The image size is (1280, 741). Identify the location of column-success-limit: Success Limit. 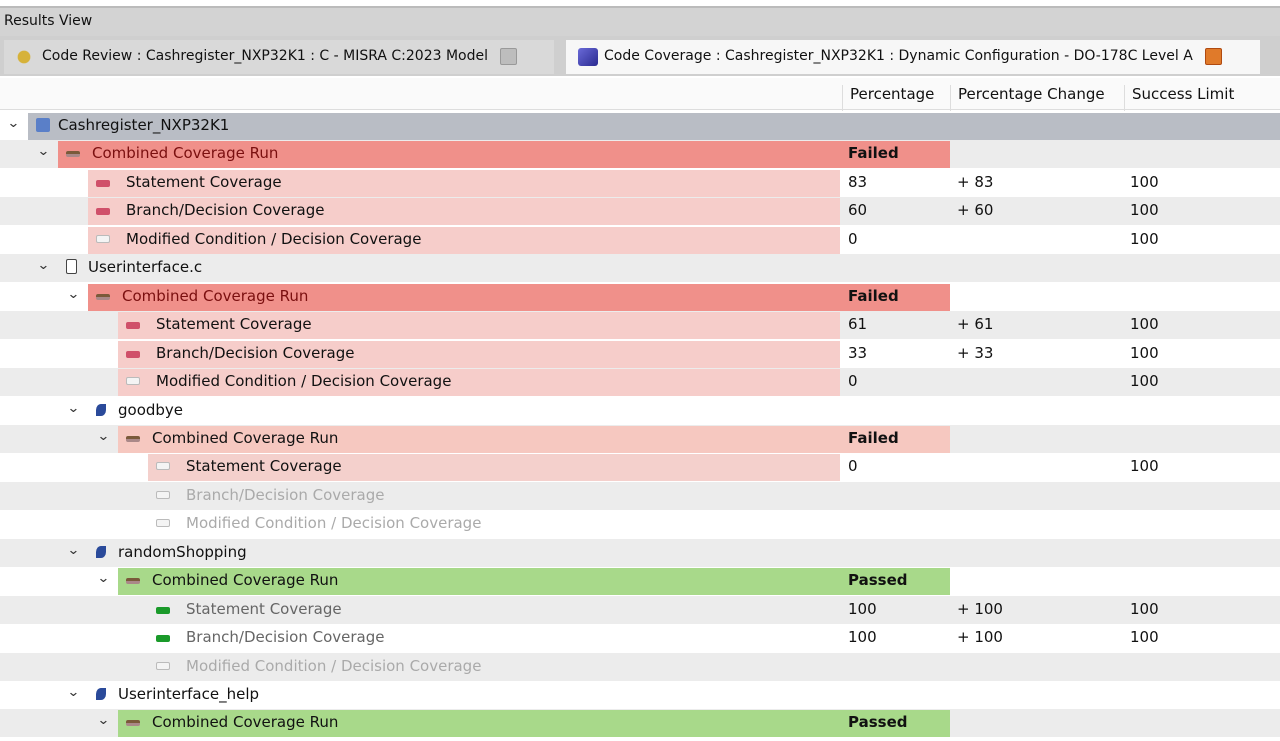
(1179, 98).